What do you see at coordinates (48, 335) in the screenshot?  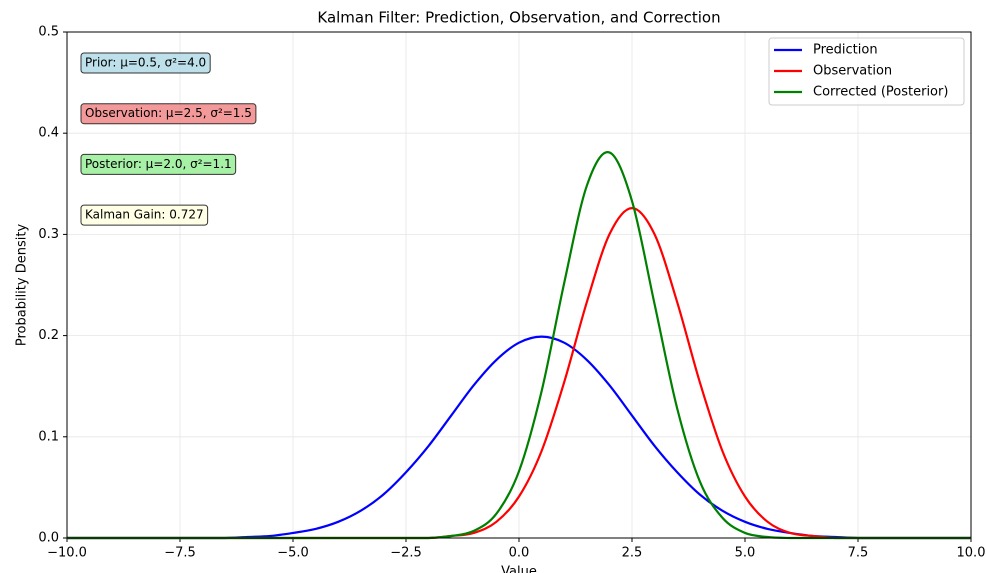 I see `y-tick-label: 0.2` at bounding box center [48, 335].